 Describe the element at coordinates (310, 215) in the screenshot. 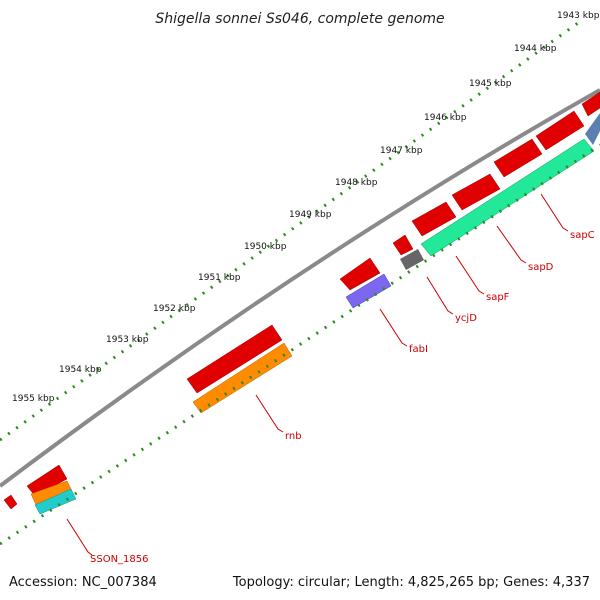

I see `kbp-label-1949: 1949 kbp` at that location.